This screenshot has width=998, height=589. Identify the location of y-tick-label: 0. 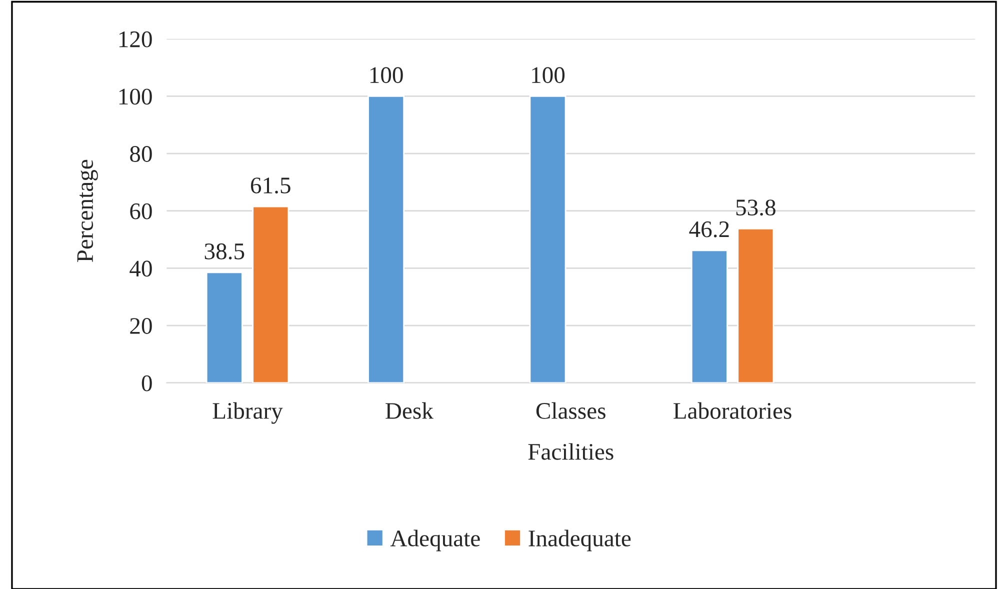
(147, 383).